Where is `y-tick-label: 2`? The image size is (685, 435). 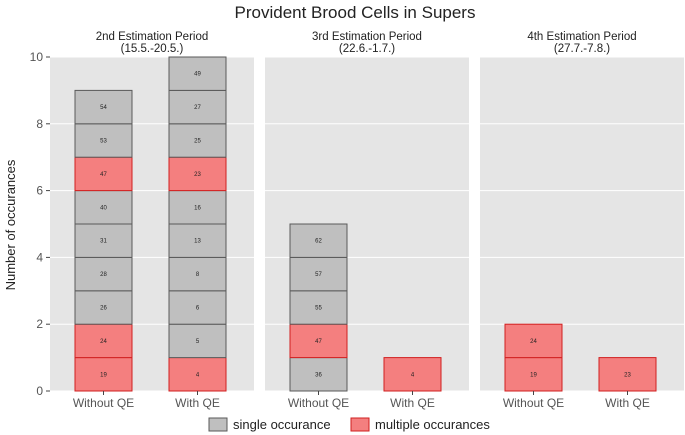
y-tick-label: 2 is located at coordinates (39, 324).